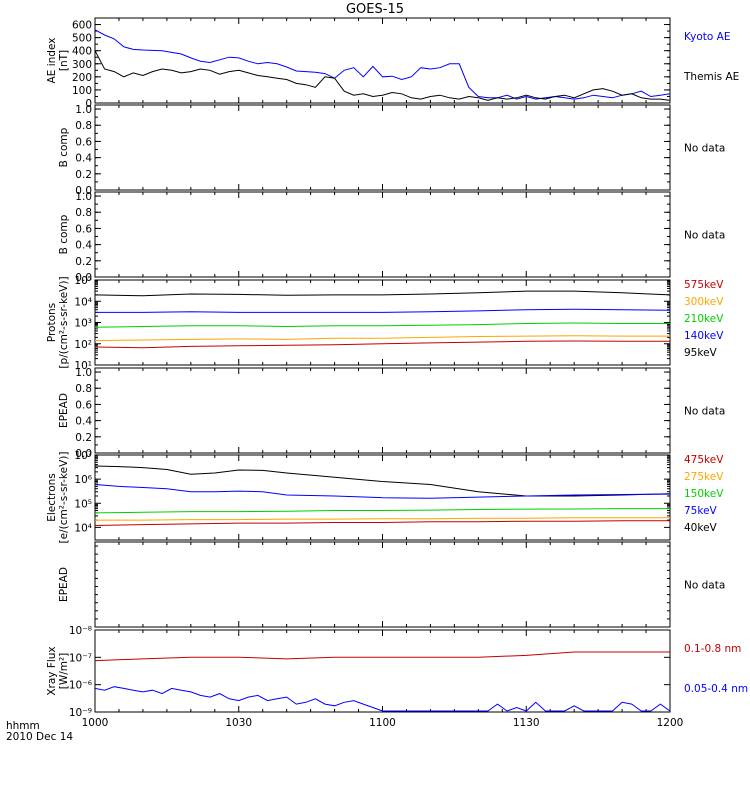 Image resolution: width=750 pixels, height=800 pixels. I want to click on y-axis-label: [p/(cm²-s-sr-keV)], so click(64, 322).